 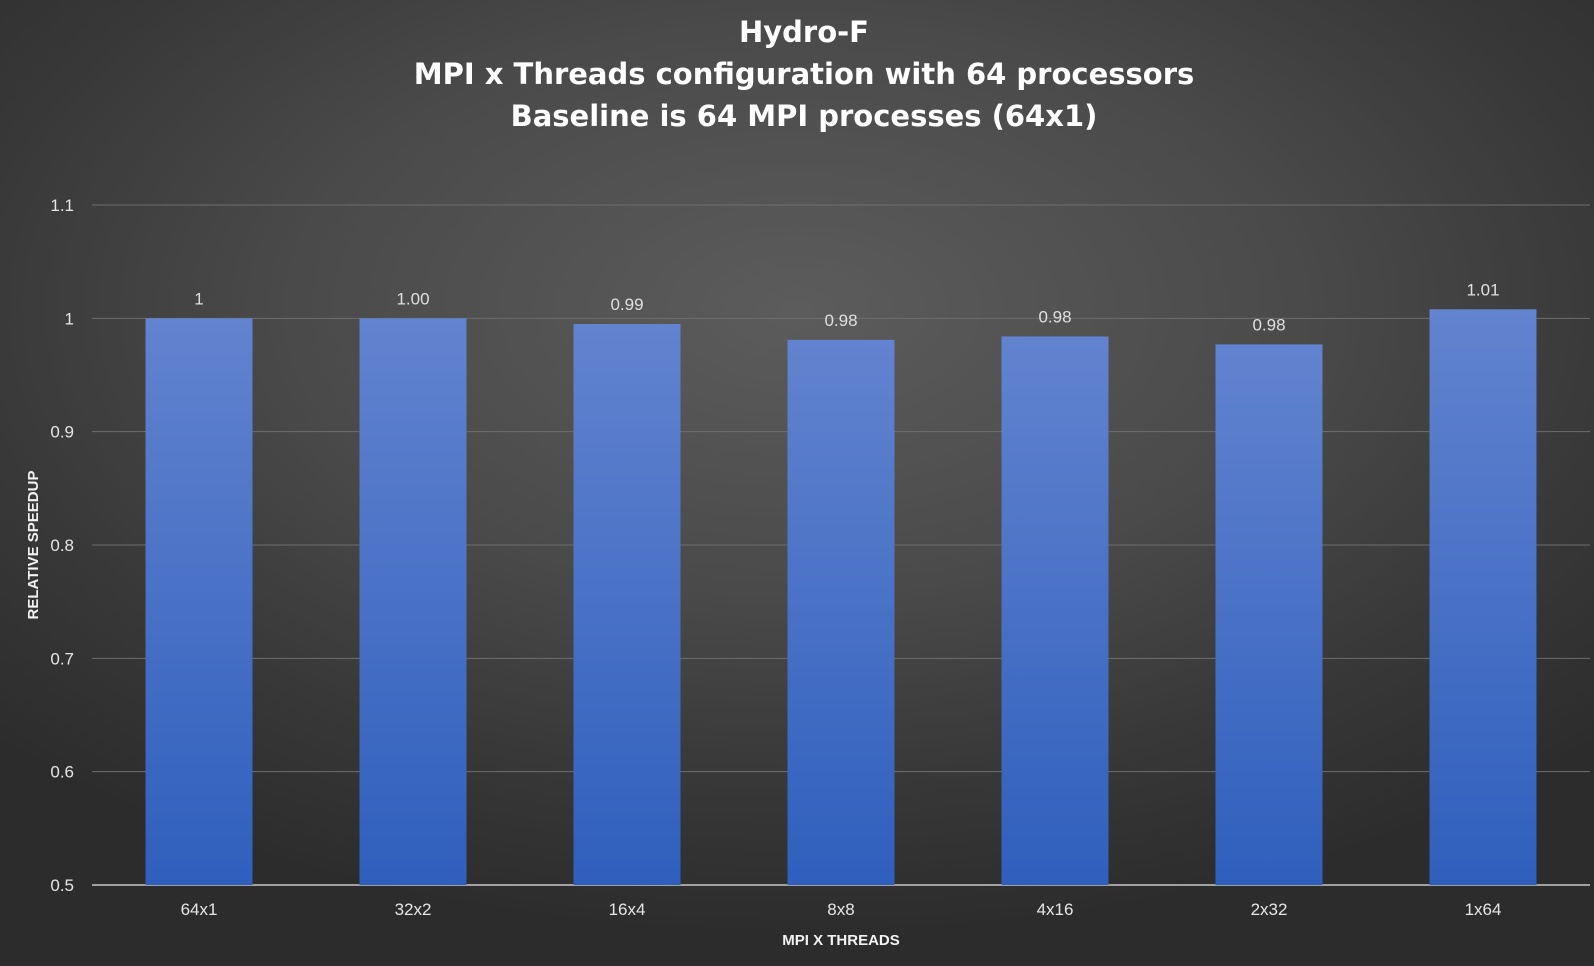 What do you see at coordinates (62, 658) in the screenshot?
I see `y-tick-label: 0.7` at bounding box center [62, 658].